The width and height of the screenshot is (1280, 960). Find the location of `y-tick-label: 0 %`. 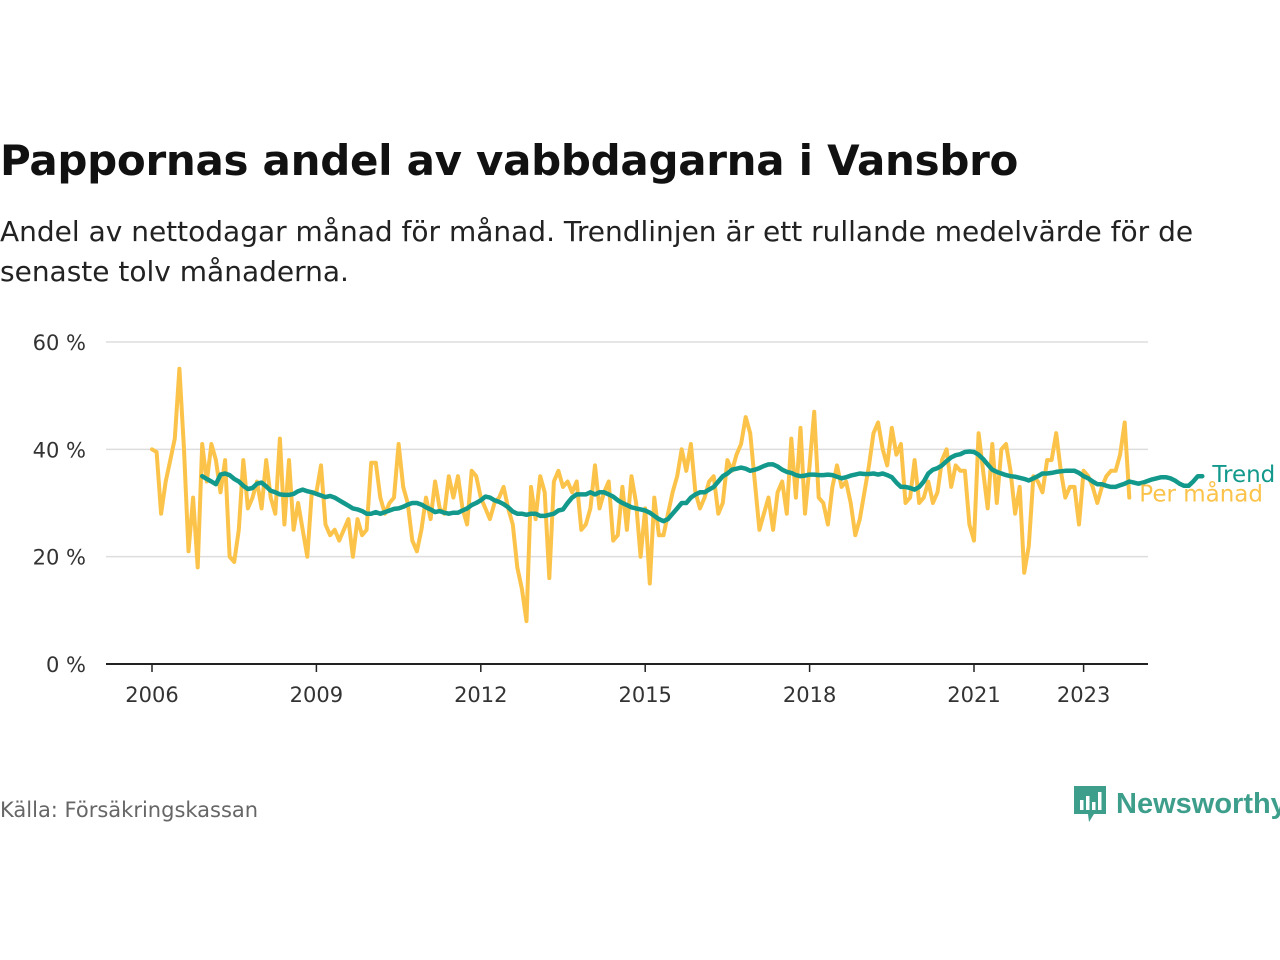

y-tick-label: 0 % is located at coordinates (66, 665).